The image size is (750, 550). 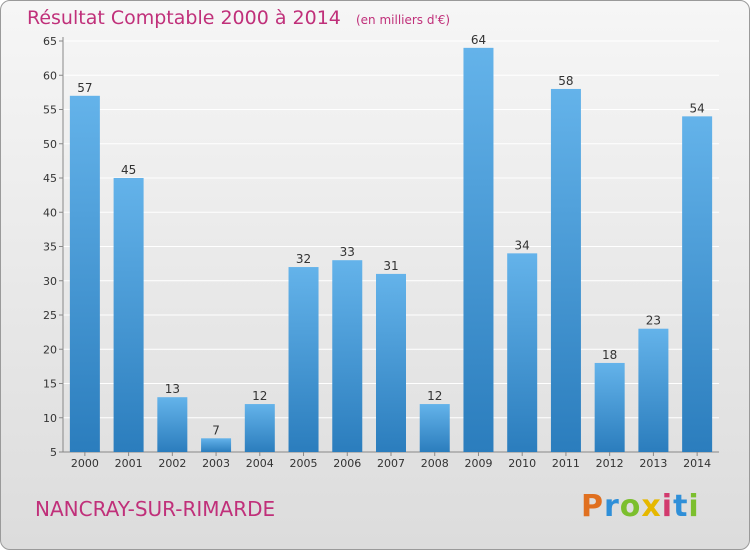 I want to click on x-tick-label: 2009, so click(x=478, y=463).